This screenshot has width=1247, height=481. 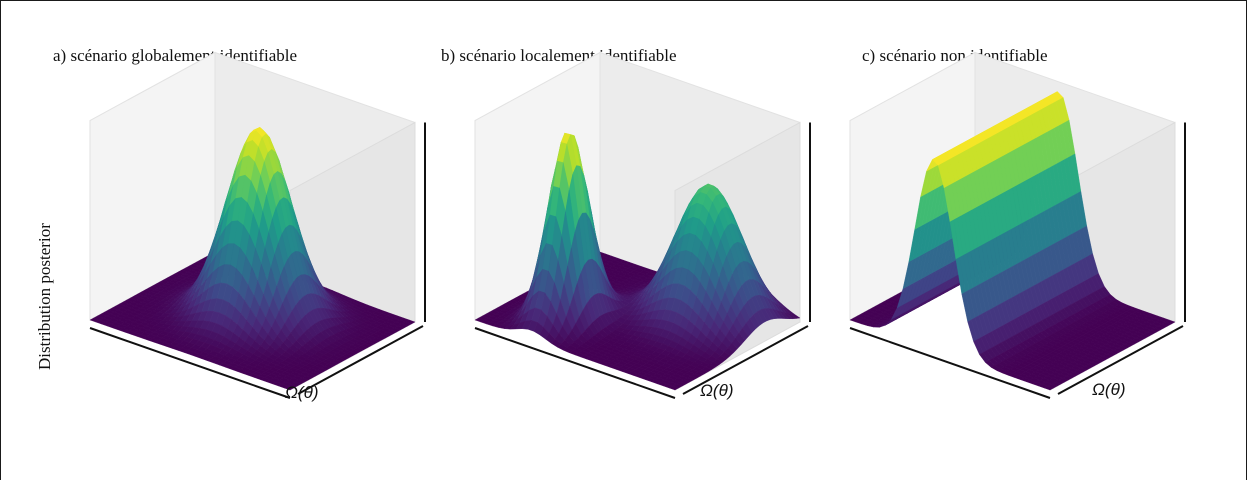 What do you see at coordinates (559, 55) in the screenshot?
I see `panel-b-title: b) scénario localement identifiable` at bounding box center [559, 55].